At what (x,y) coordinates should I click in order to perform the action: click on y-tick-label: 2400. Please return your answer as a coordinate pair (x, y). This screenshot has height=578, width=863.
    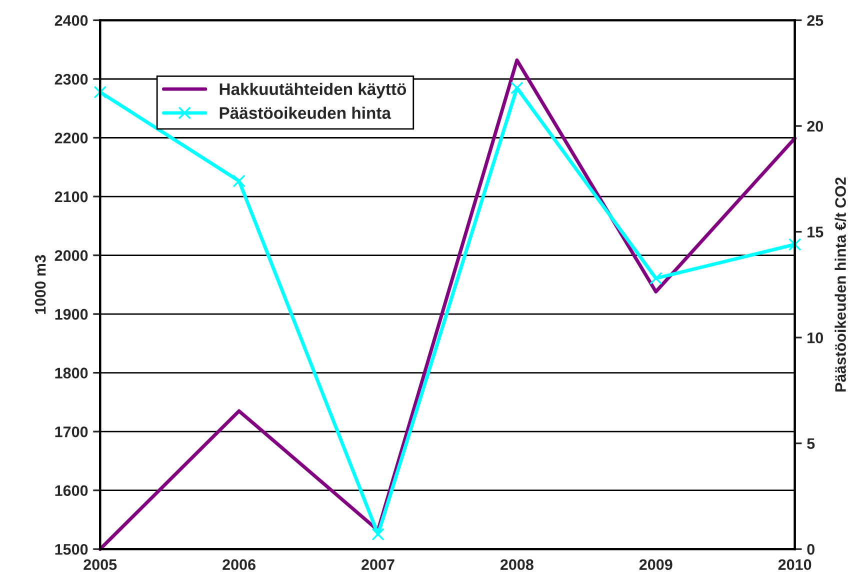
    Looking at the image, I should click on (71, 20).